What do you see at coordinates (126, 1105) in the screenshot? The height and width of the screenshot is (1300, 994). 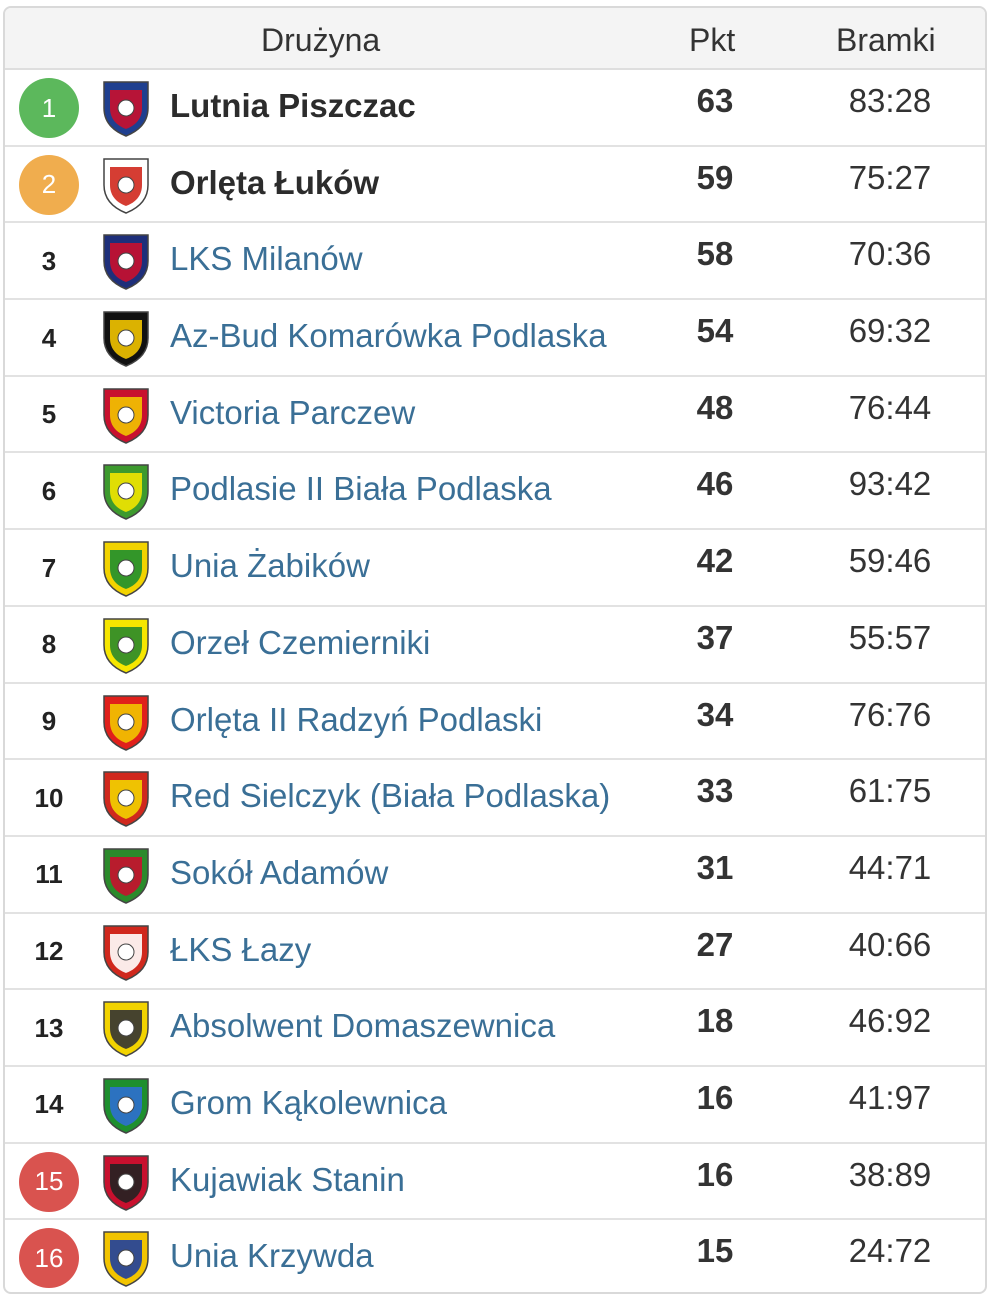 I see `grom-crest-icon` at bounding box center [126, 1105].